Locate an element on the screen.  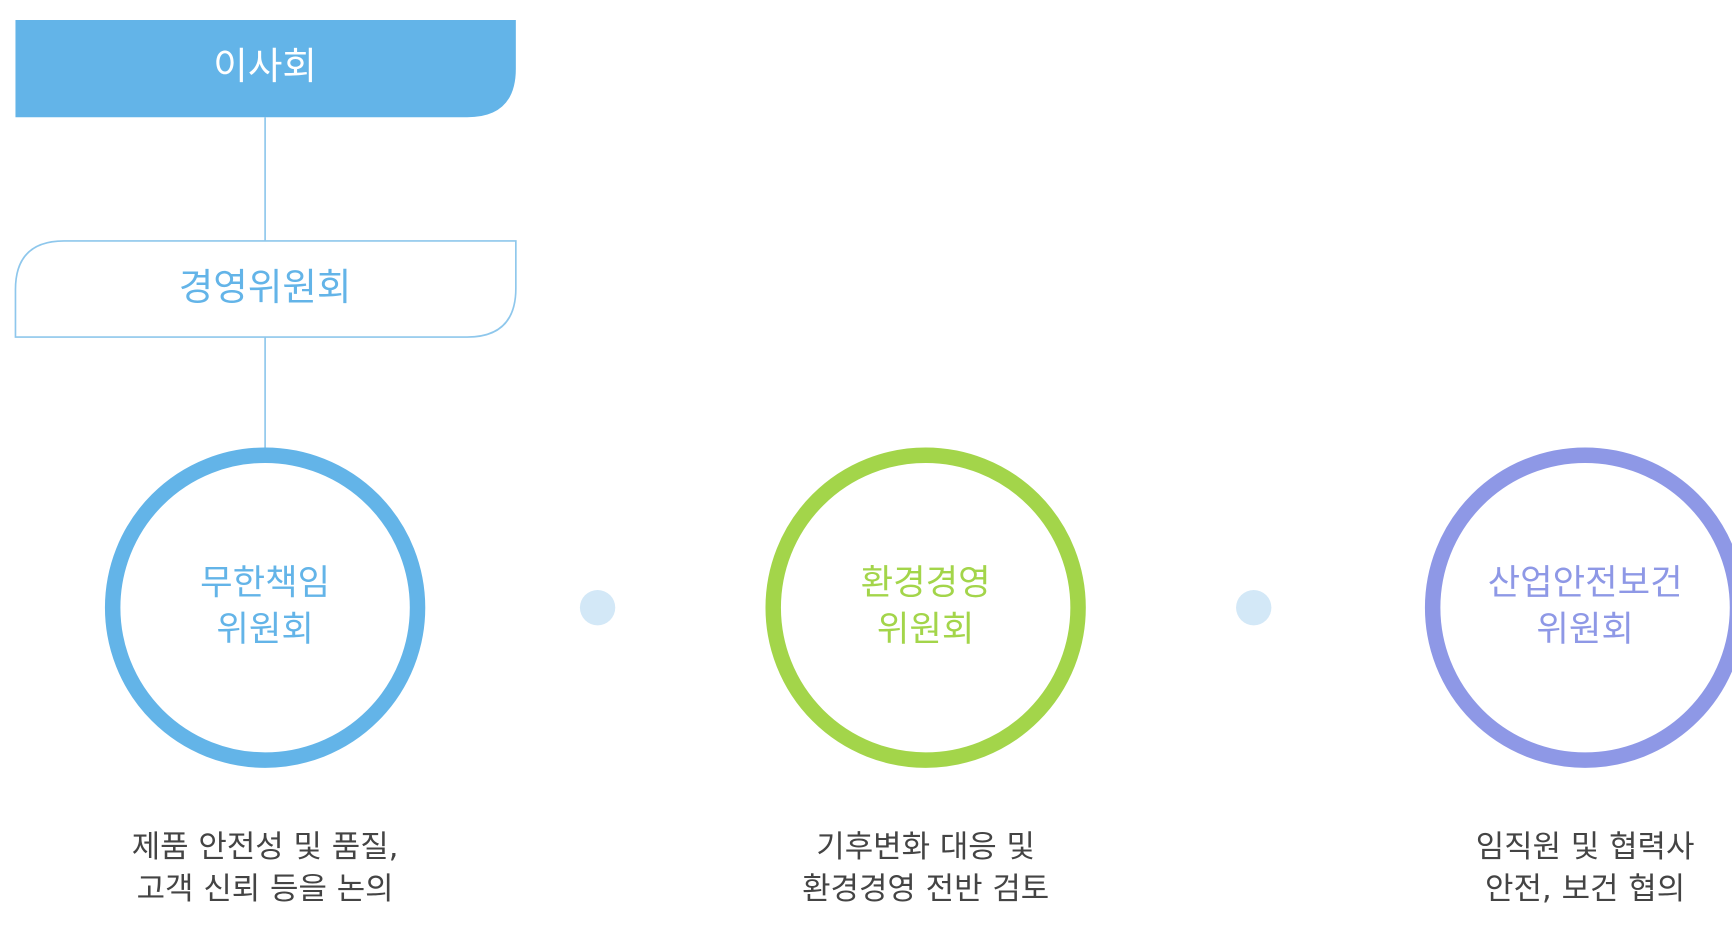
committee-description: 고객 신뢰 등을 논의 is located at coordinates (265, 889).